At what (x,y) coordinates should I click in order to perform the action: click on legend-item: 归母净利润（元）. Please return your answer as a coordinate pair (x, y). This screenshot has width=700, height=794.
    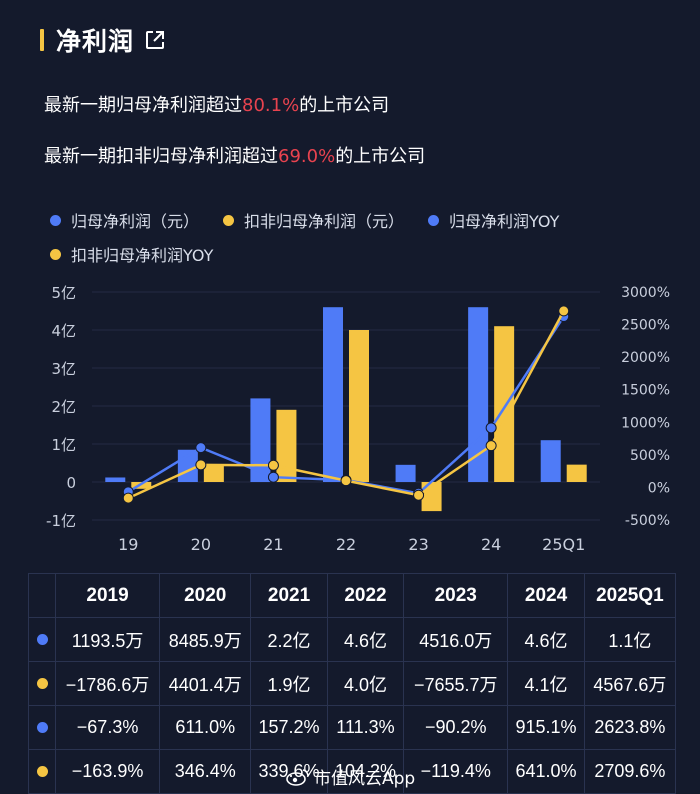
    Looking at the image, I should click on (124, 220).